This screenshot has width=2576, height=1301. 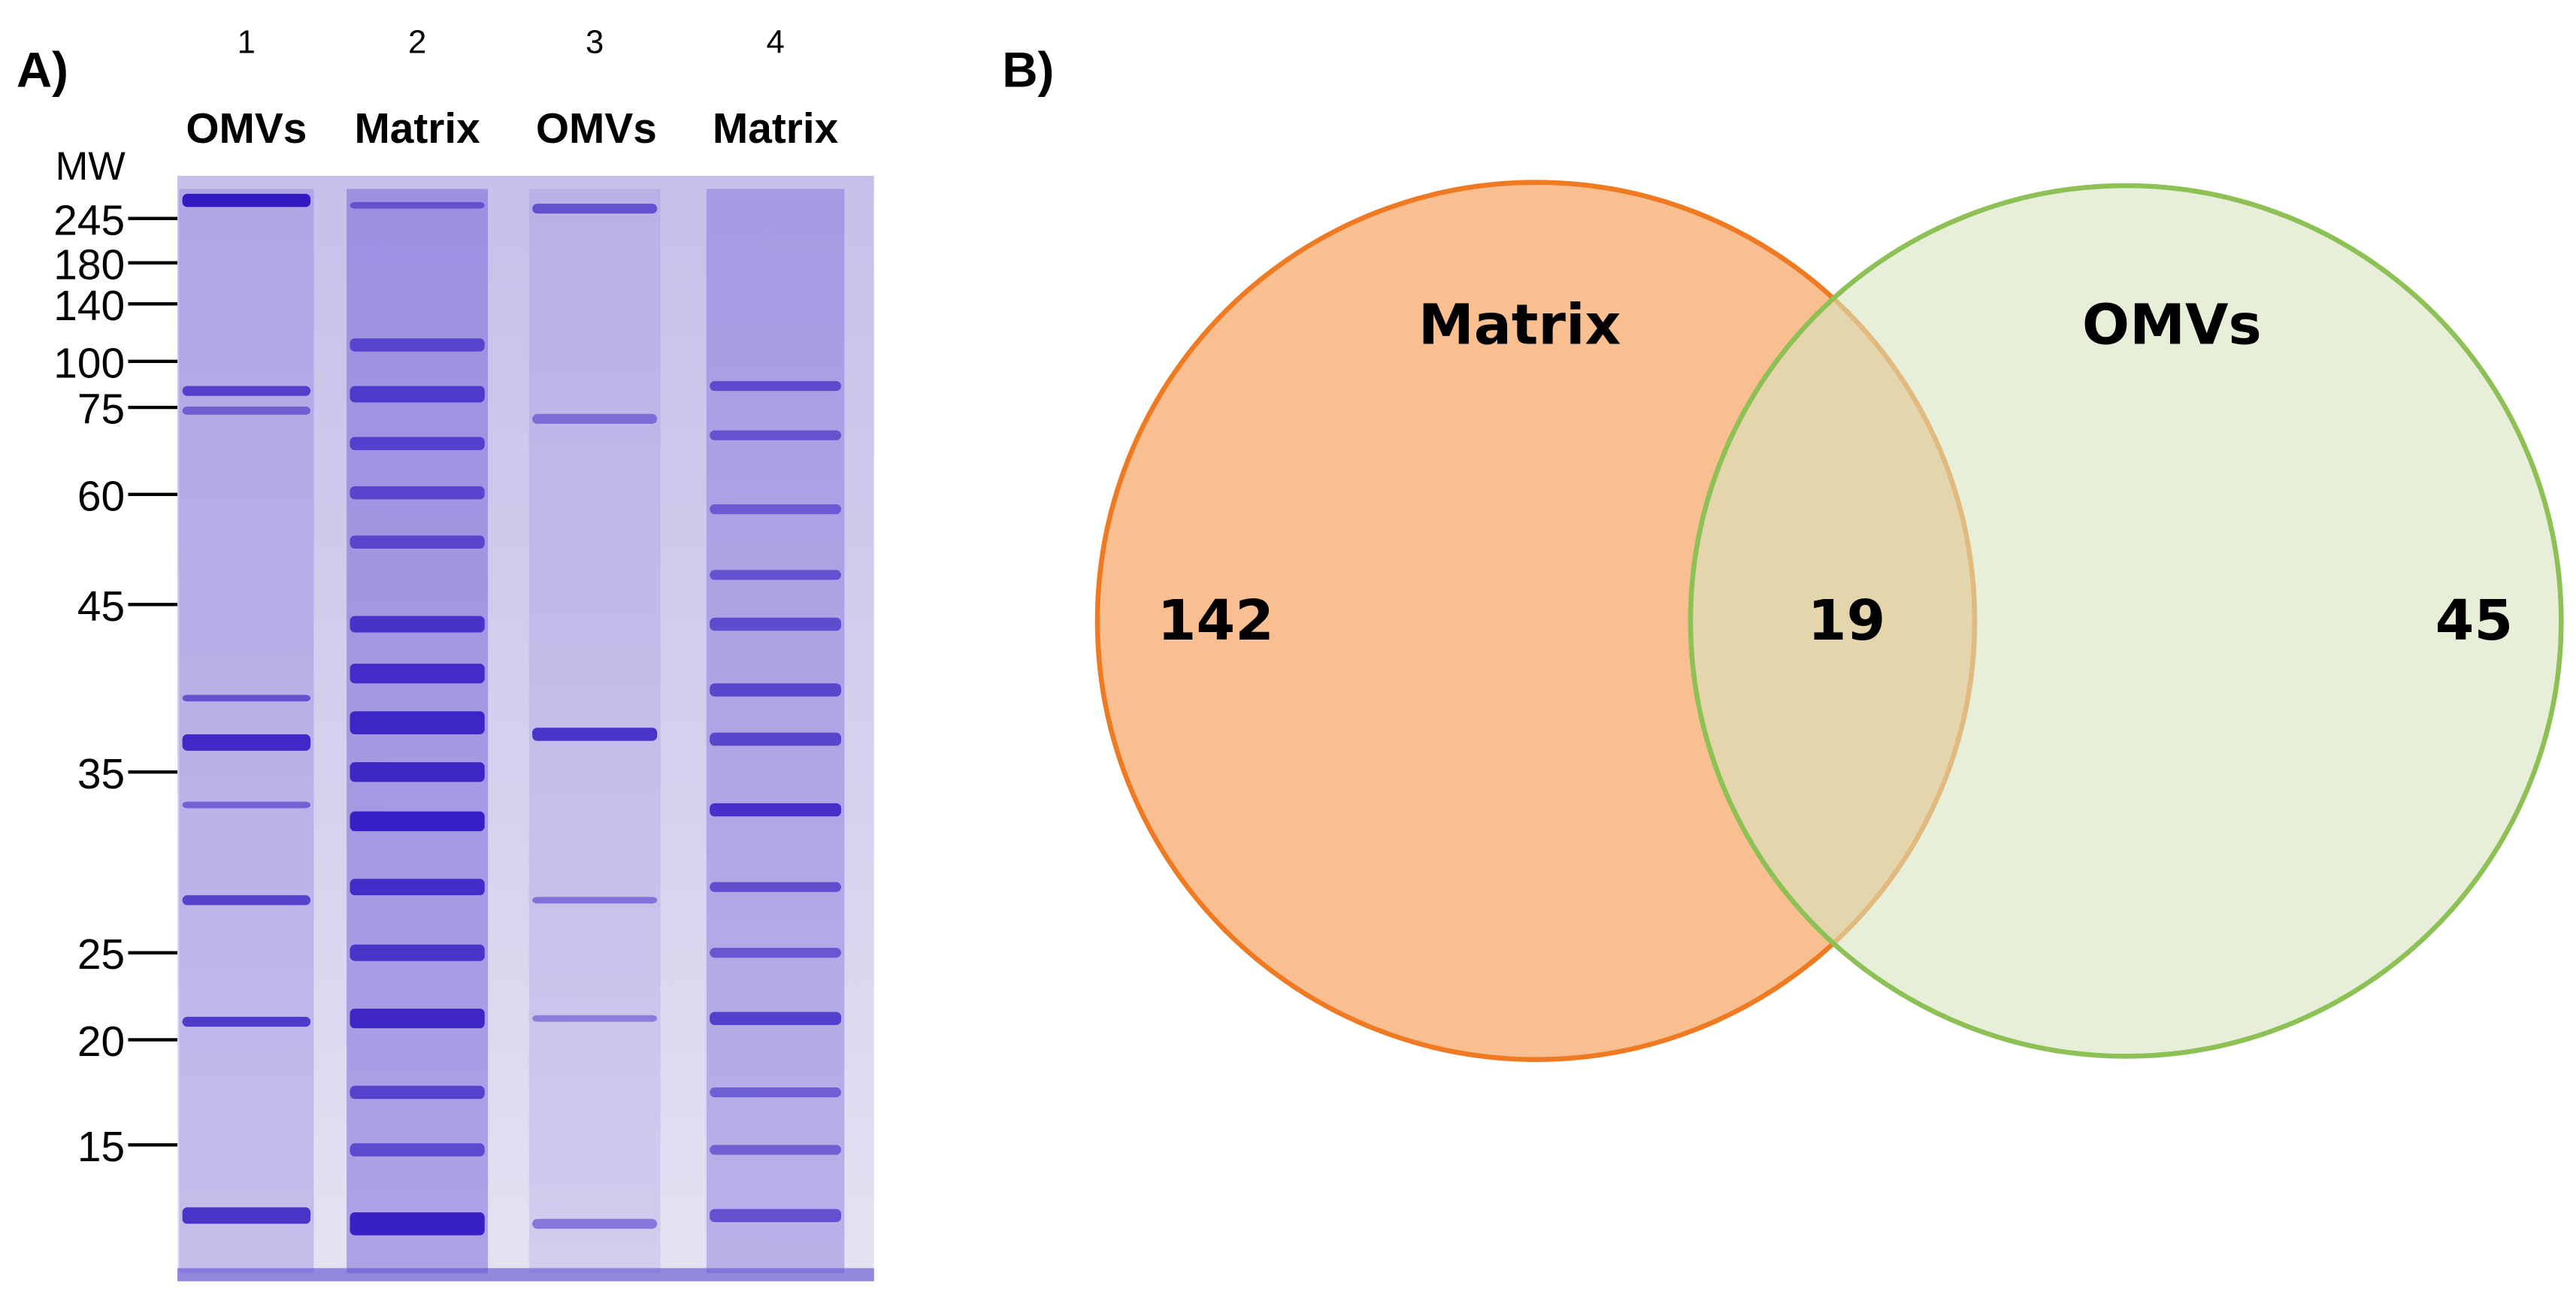 I want to click on marker-label: 35, so click(x=101, y=774).